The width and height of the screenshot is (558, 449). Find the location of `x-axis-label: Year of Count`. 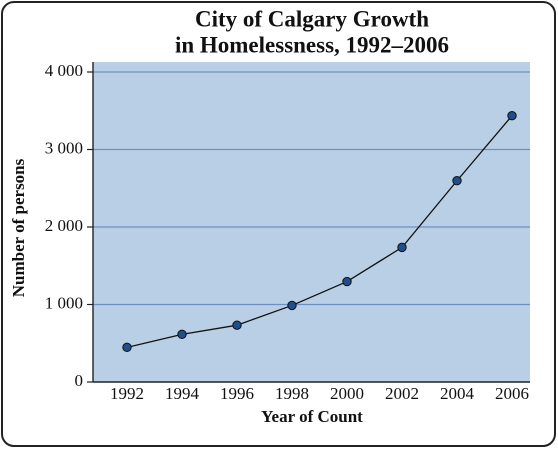

x-axis-label: Year of Count is located at coordinates (312, 416).